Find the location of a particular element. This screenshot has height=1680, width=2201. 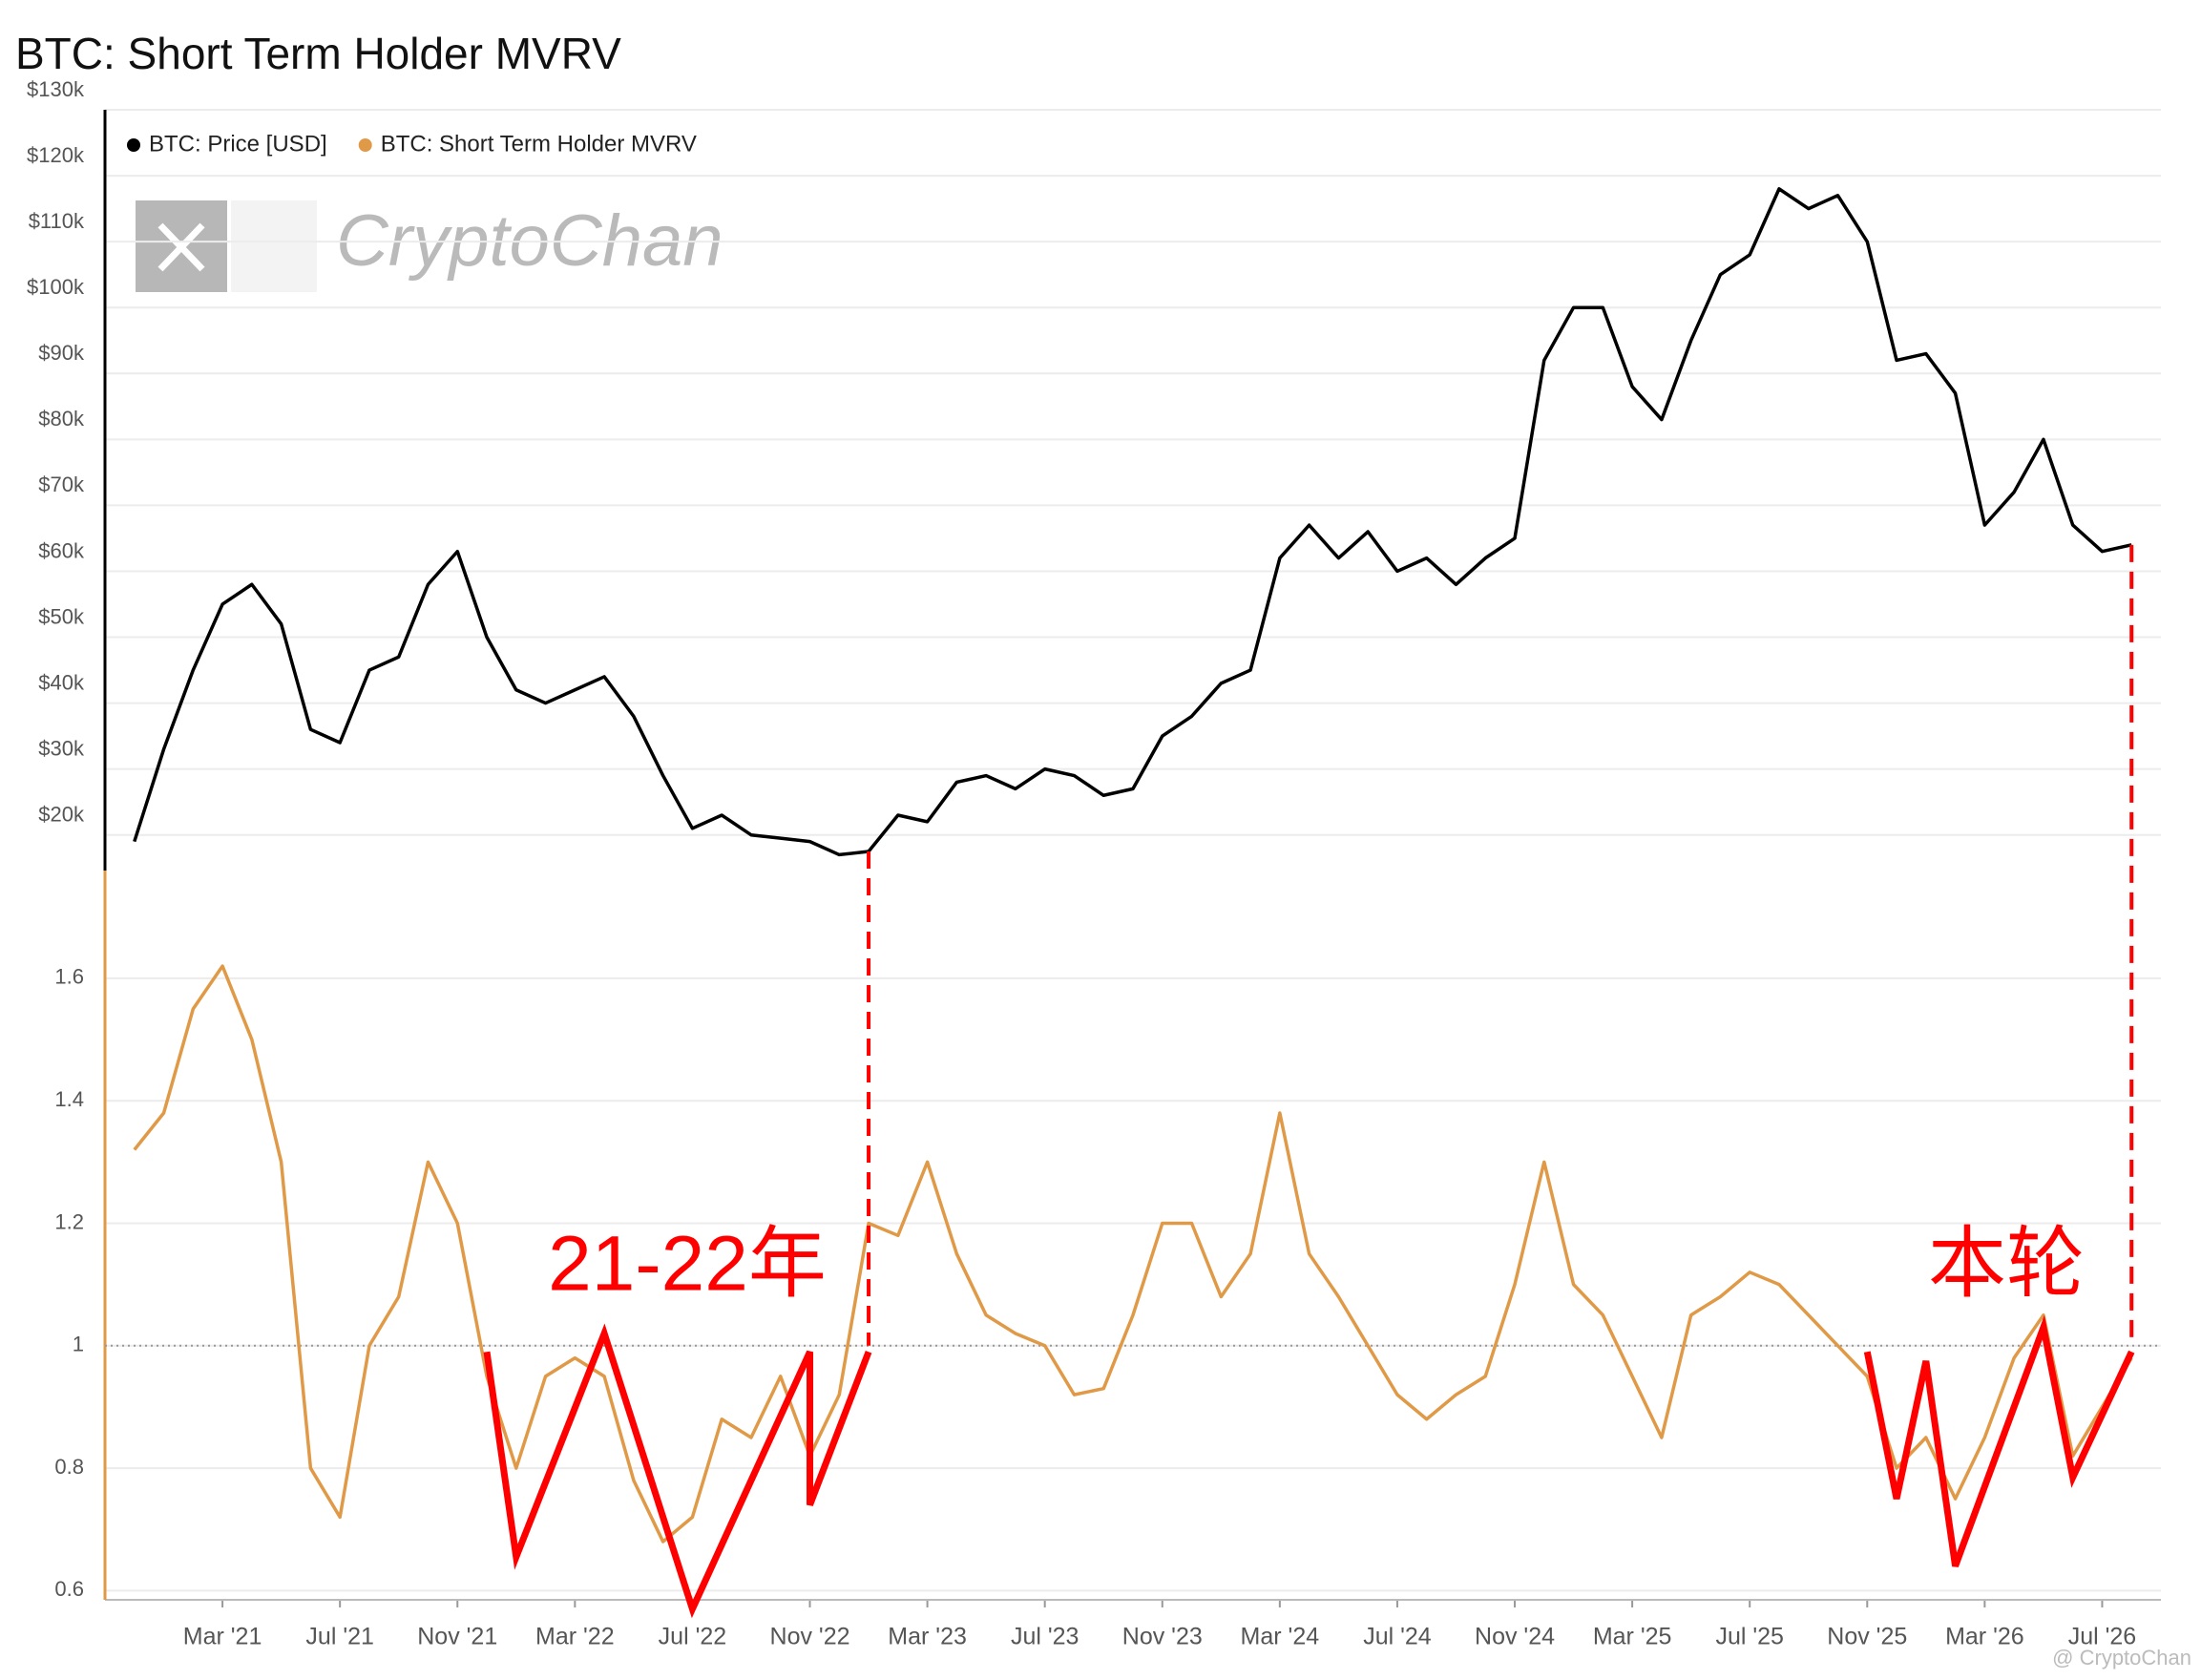

y-tick-label: $80k is located at coordinates (61, 419).